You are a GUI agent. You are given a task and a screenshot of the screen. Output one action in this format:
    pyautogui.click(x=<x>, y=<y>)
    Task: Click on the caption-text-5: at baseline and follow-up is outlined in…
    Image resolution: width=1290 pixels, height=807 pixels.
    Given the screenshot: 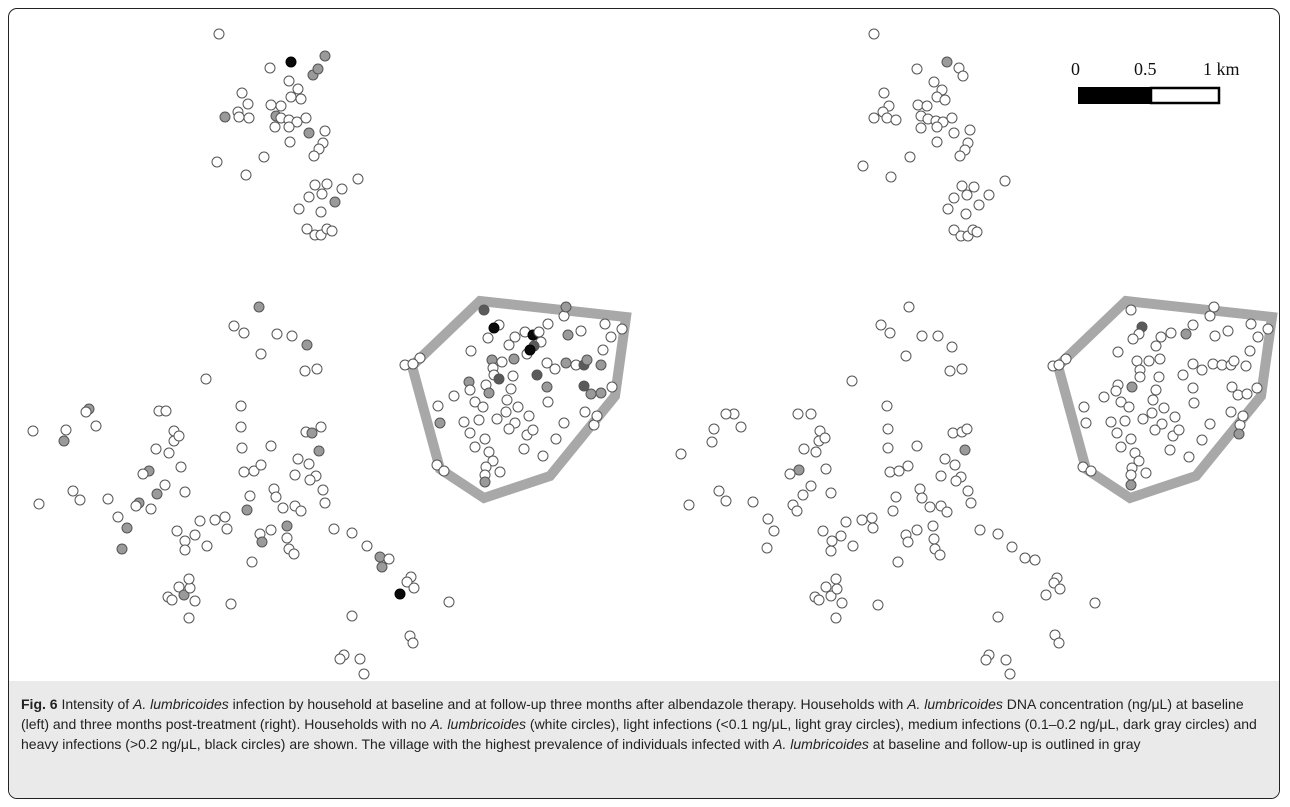 What is the action you would take?
    pyautogui.click(x=1004, y=743)
    